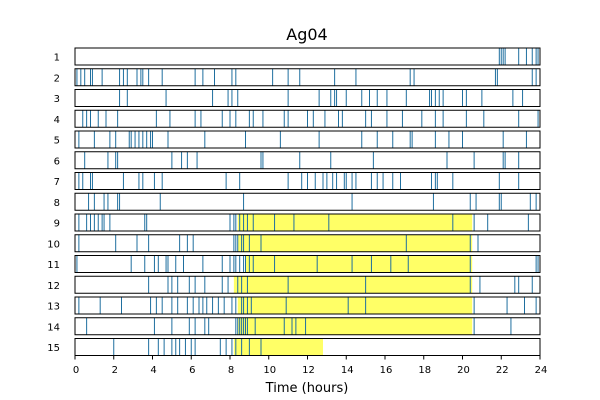  Describe the element at coordinates (53, 327) in the screenshot. I see `row-label: 14` at that location.